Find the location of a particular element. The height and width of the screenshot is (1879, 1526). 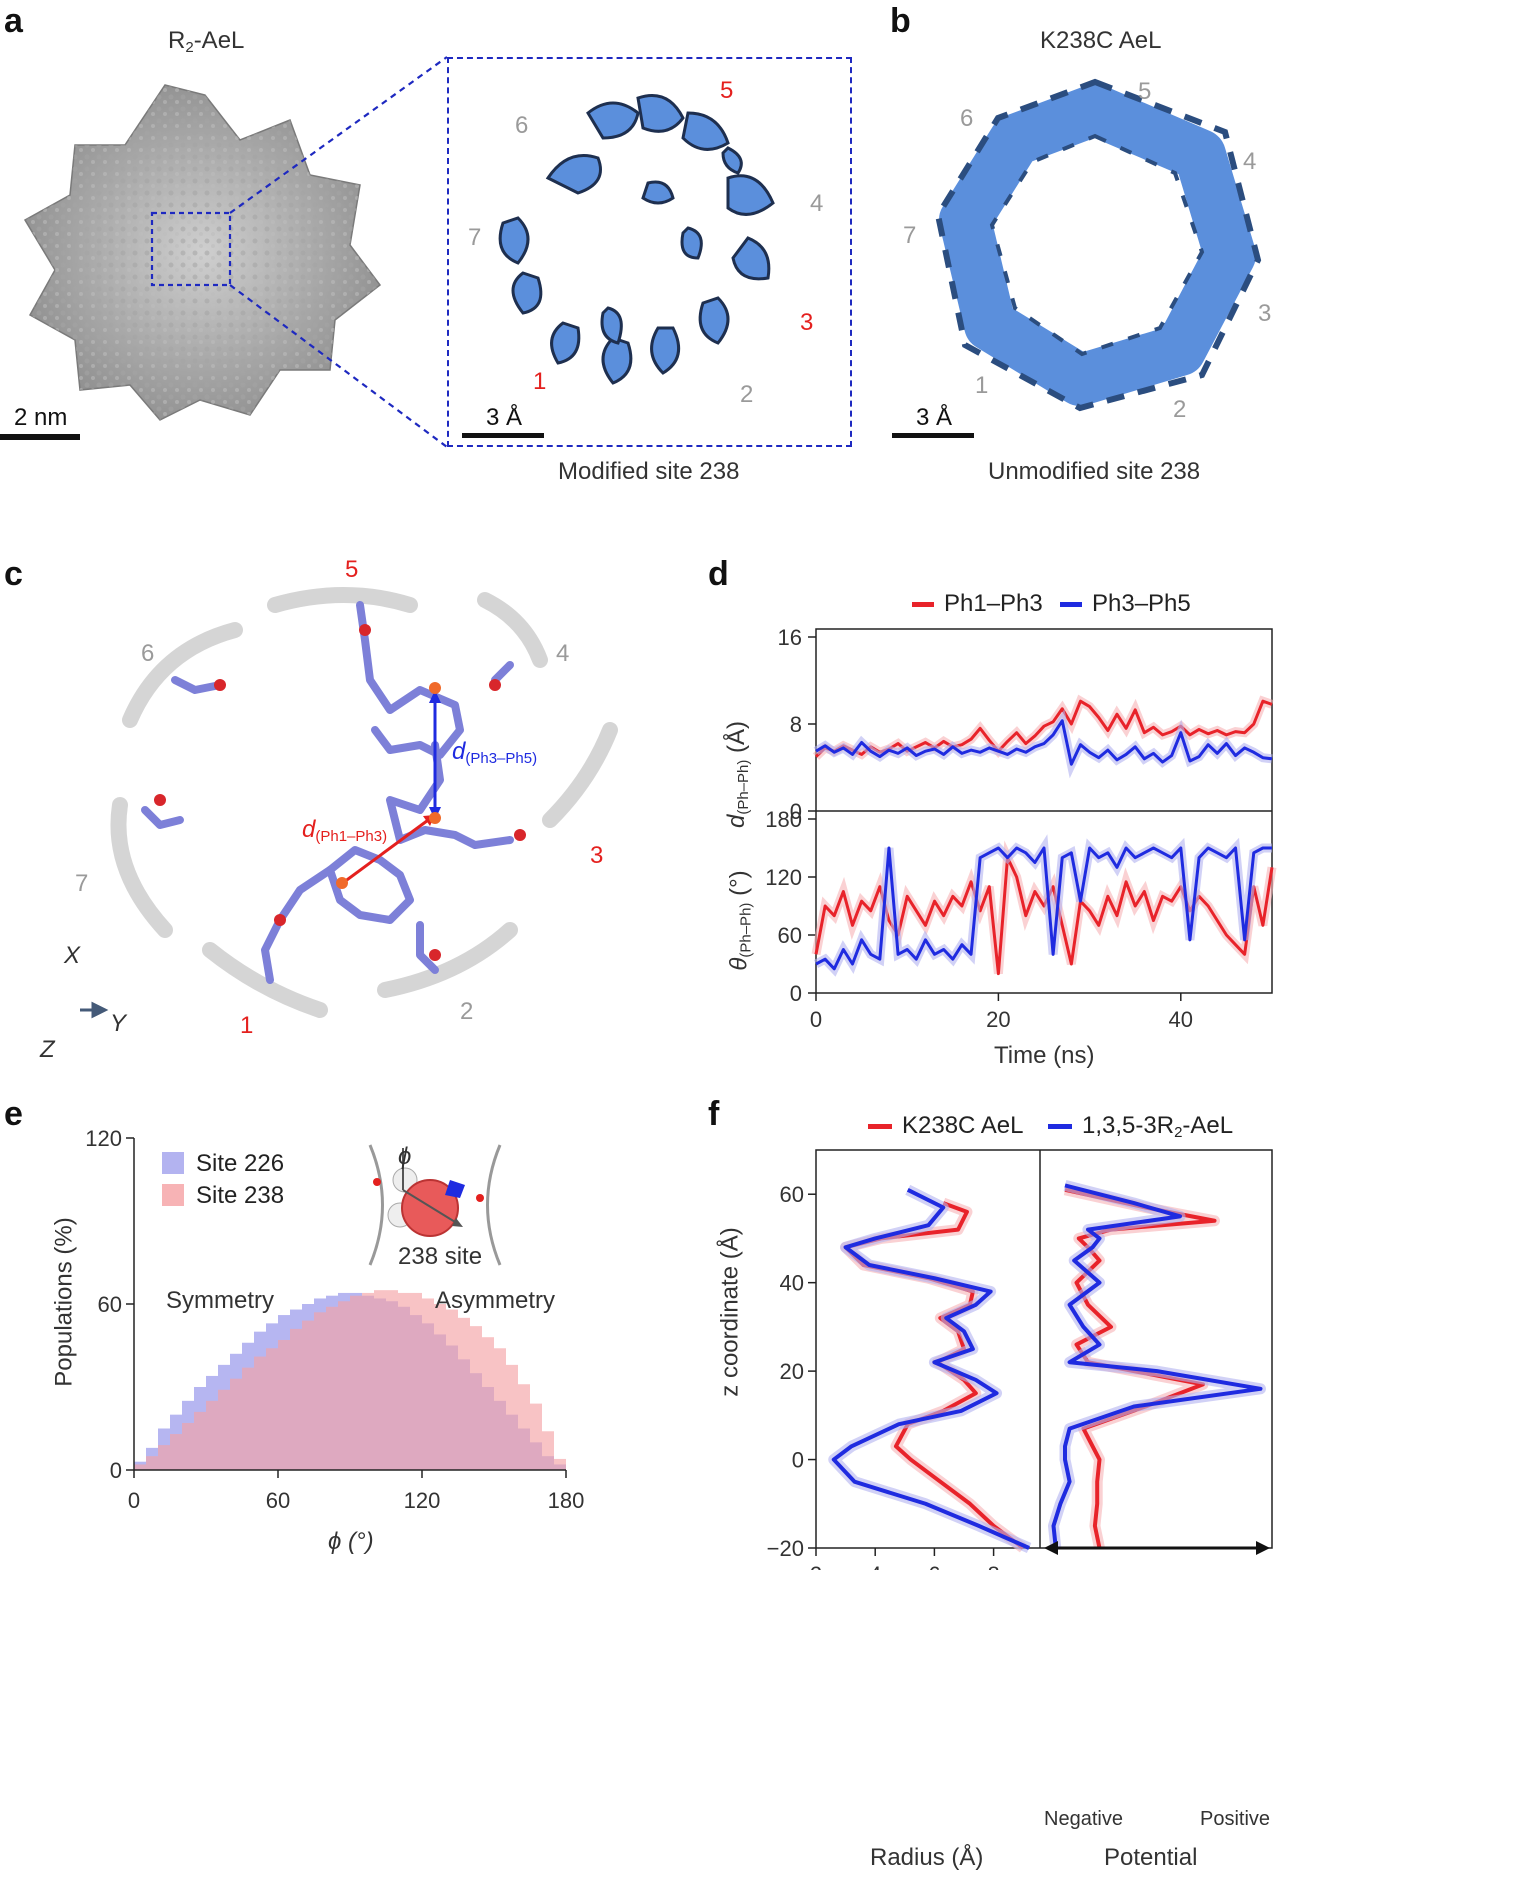

panel-letter-a: a is located at coordinates (13, 21).